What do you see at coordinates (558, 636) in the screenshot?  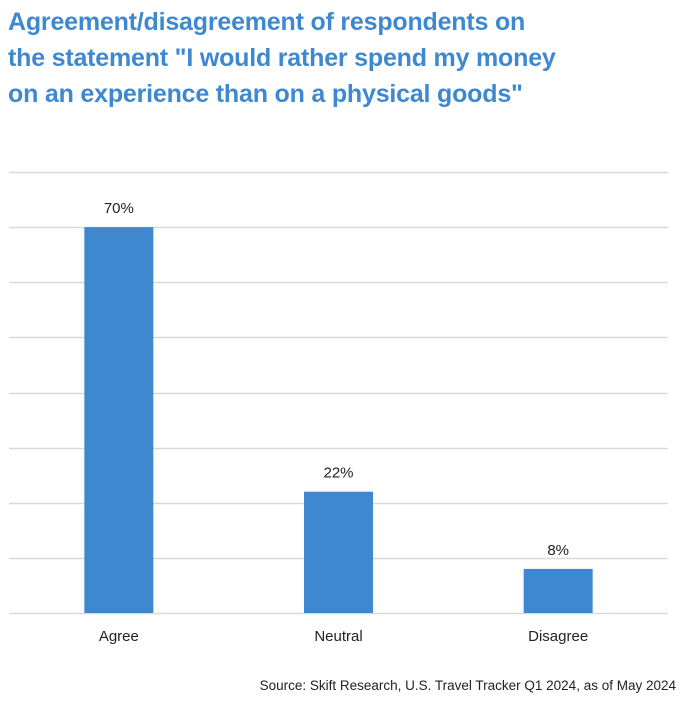 I see `category-label-disagree: Disagree` at bounding box center [558, 636].